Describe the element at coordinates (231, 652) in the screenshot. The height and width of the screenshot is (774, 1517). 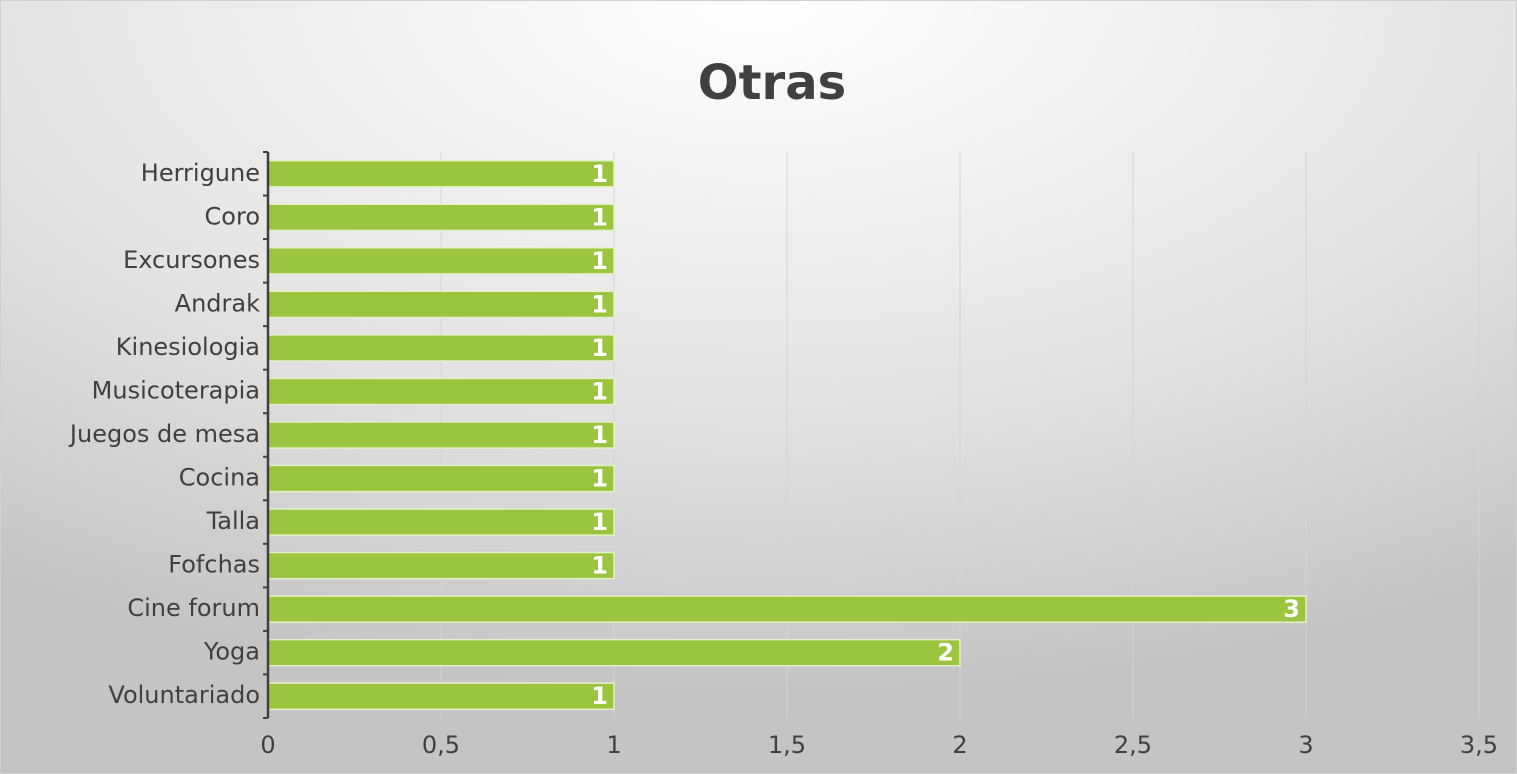
I see `y-tick-label: Yoga` at that location.